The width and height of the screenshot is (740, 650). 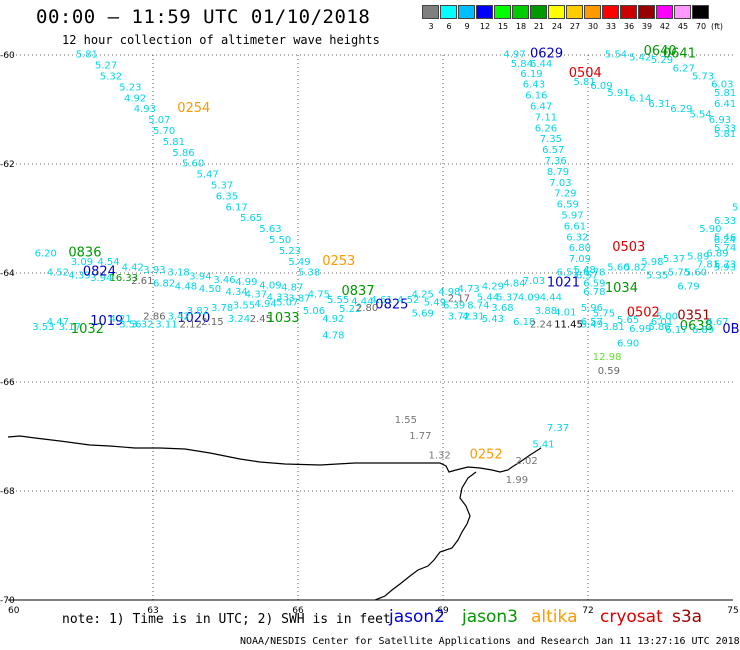 I want to click on colorbar-label: 36, so click(x=629, y=26).